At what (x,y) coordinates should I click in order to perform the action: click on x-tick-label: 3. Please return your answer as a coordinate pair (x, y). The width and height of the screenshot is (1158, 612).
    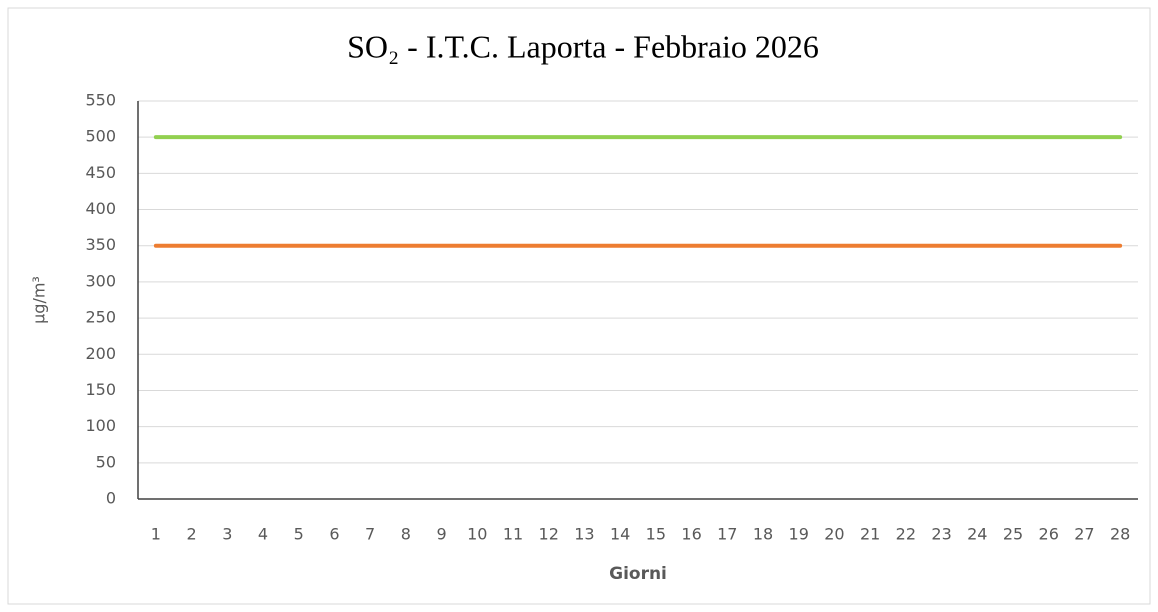
    Looking at the image, I should click on (227, 534).